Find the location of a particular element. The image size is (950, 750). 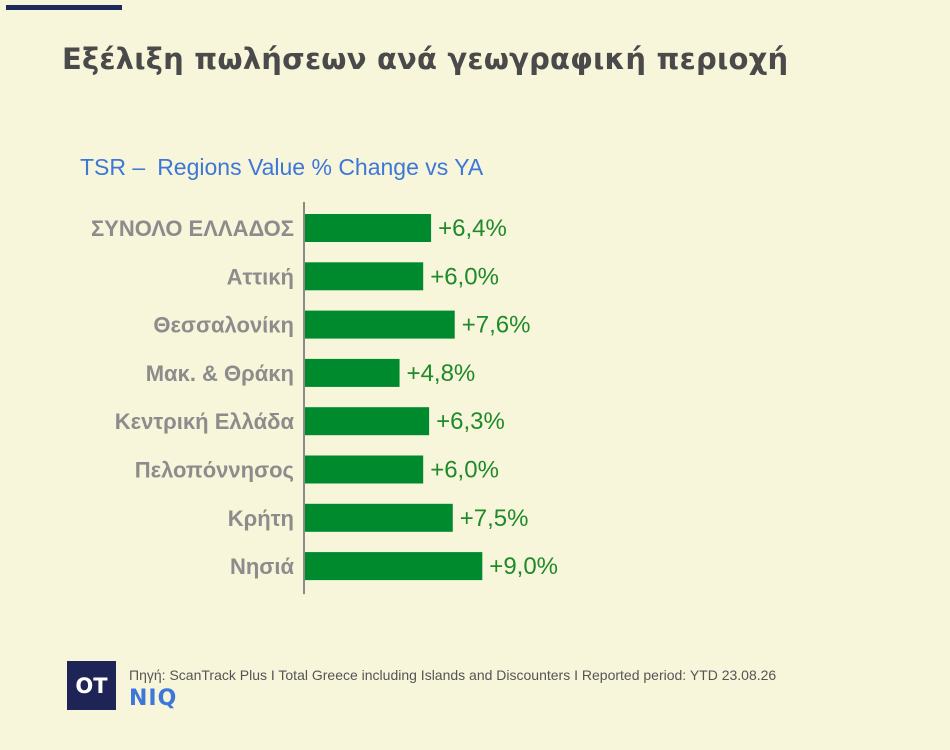

niq-logo: NIQ is located at coordinates (153, 698).